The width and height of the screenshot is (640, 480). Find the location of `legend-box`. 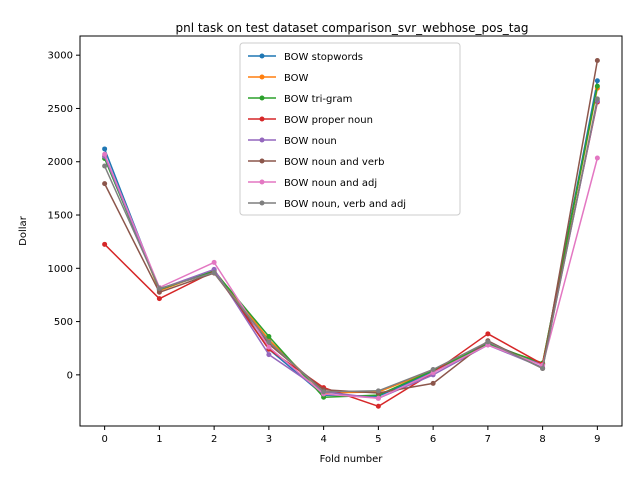

legend-box is located at coordinates (350, 129).